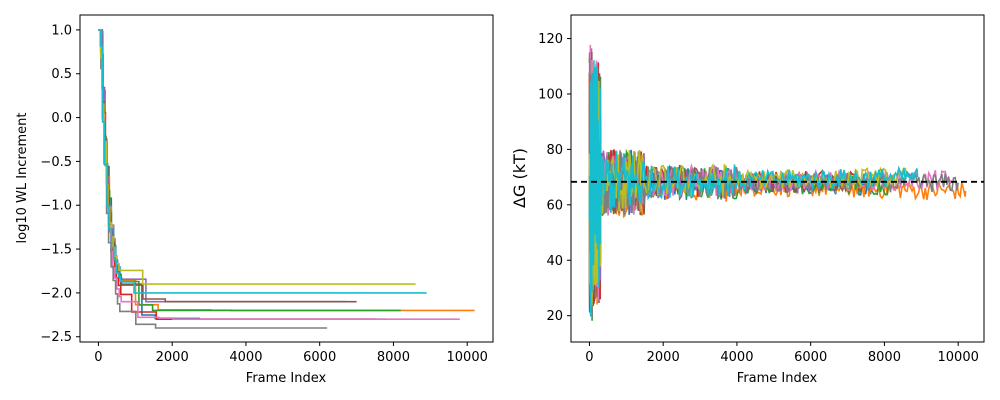 This screenshot has height=400, width=1000. What do you see at coordinates (884, 357) in the screenshot?
I see `right-x-tick-label: 8000` at bounding box center [884, 357].